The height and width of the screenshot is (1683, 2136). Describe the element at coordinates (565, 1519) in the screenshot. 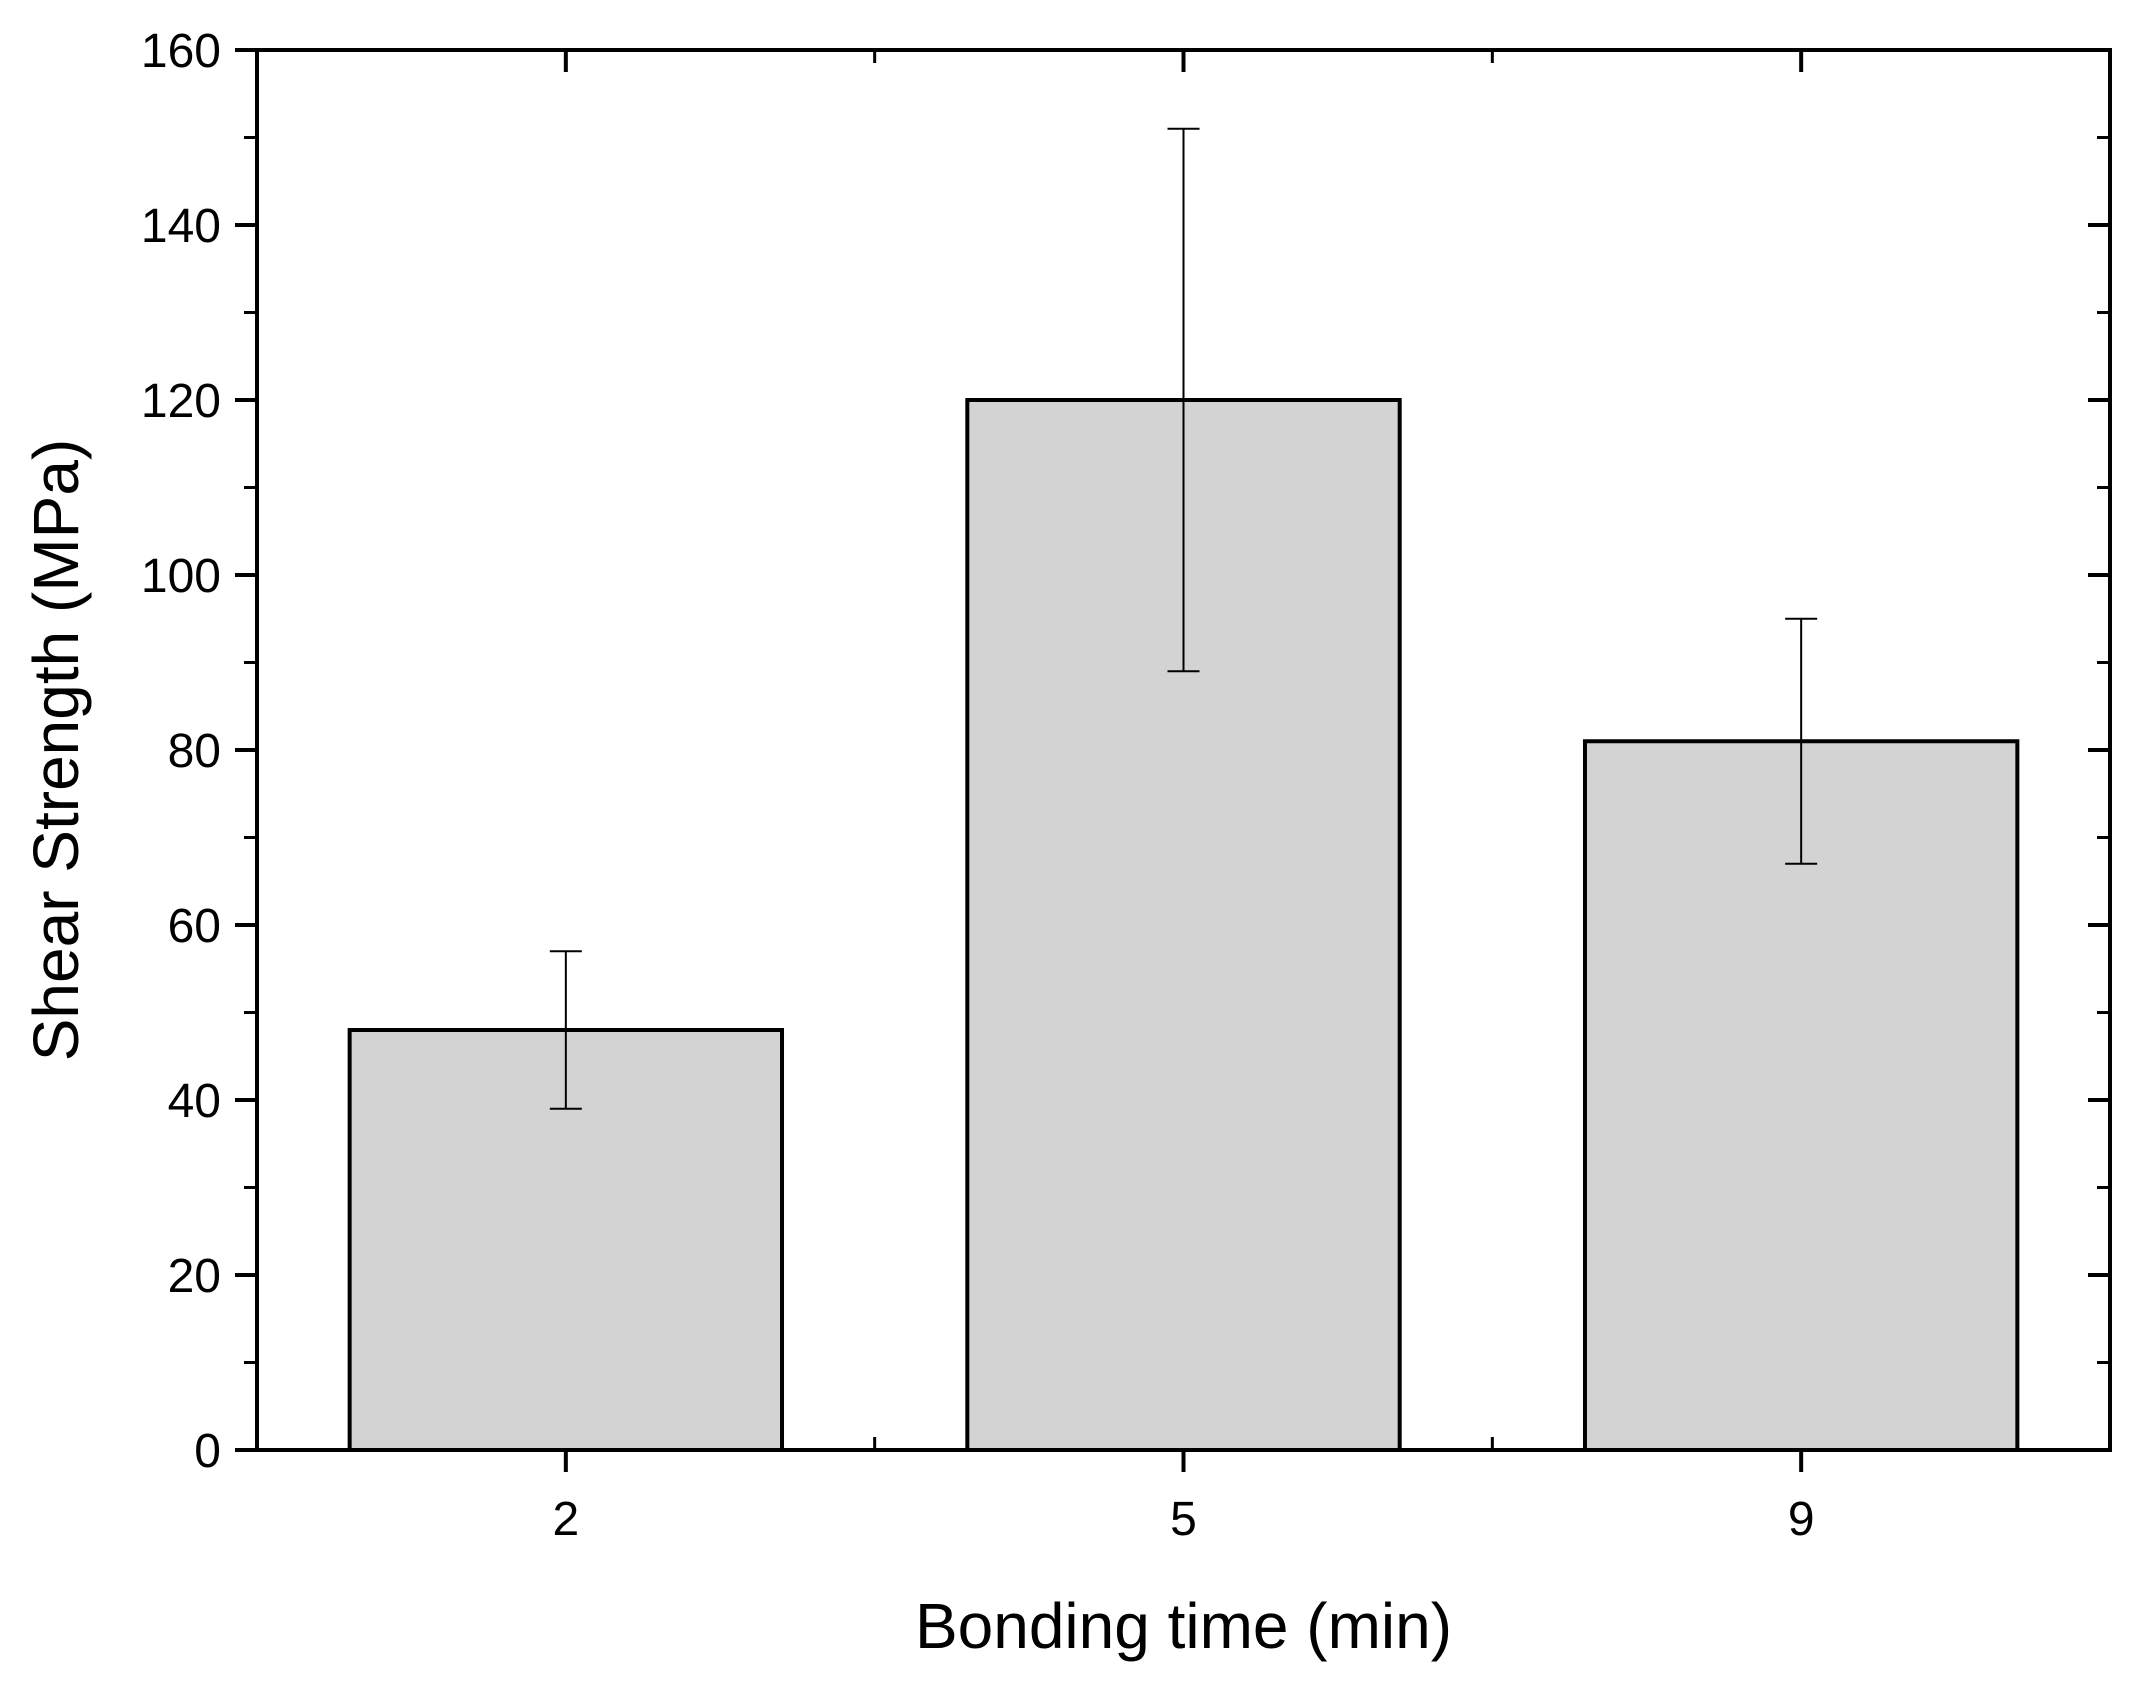

I see `x-tick-label: 2` at that location.